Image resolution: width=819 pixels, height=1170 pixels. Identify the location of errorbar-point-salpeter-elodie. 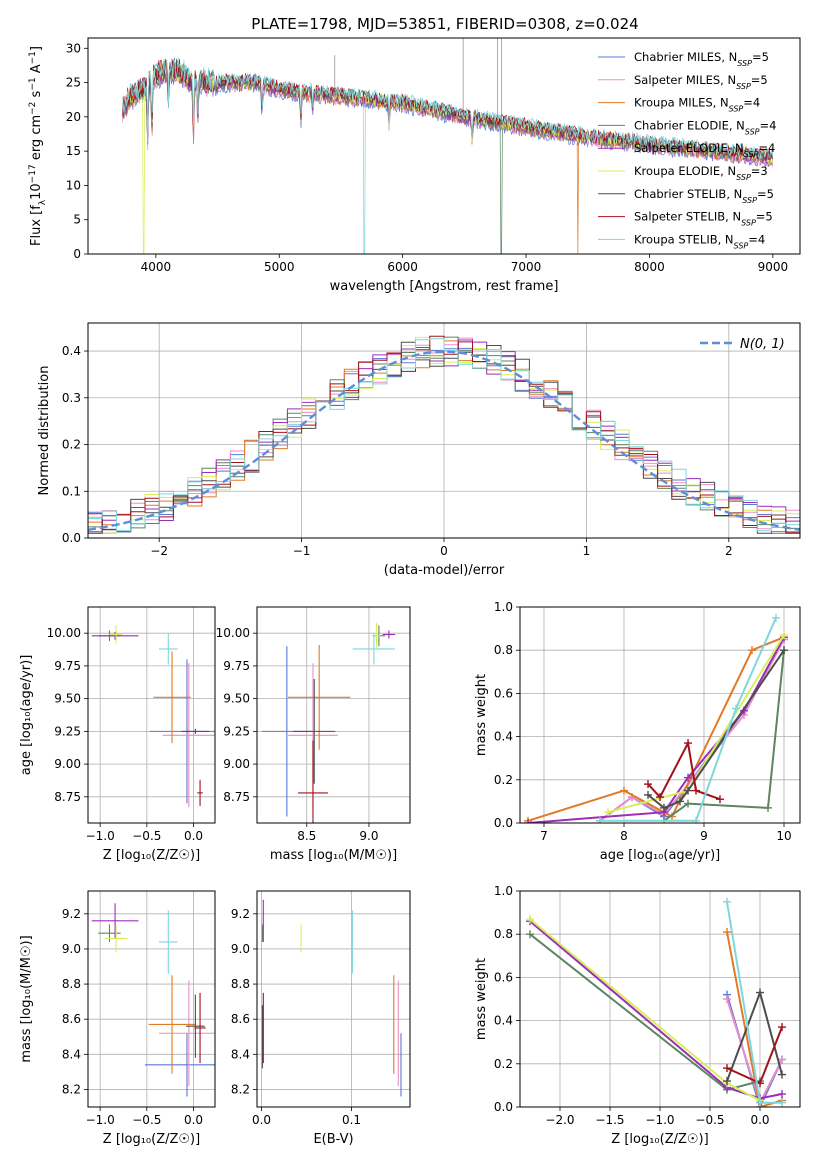
(389, 634).